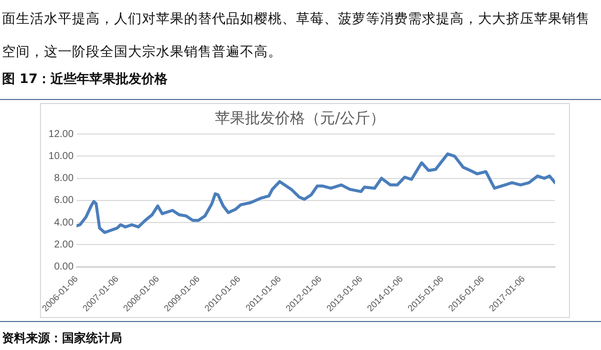 The height and width of the screenshot is (350, 601). What do you see at coordinates (64, 244) in the screenshot?
I see `y-tick-label: 2.00` at bounding box center [64, 244].